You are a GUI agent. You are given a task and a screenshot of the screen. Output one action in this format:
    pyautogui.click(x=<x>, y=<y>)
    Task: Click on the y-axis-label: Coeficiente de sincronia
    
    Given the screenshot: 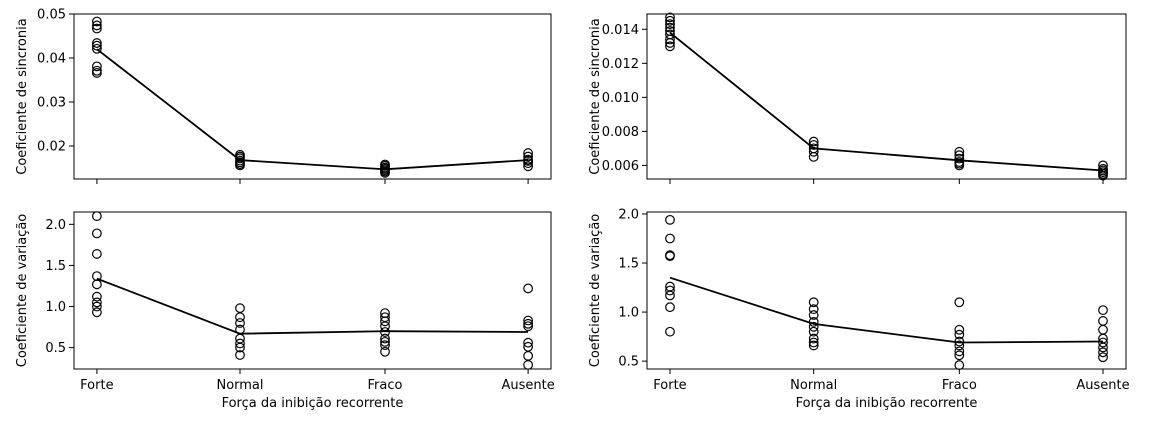 What is the action you would take?
    pyautogui.click(x=595, y=96)
    